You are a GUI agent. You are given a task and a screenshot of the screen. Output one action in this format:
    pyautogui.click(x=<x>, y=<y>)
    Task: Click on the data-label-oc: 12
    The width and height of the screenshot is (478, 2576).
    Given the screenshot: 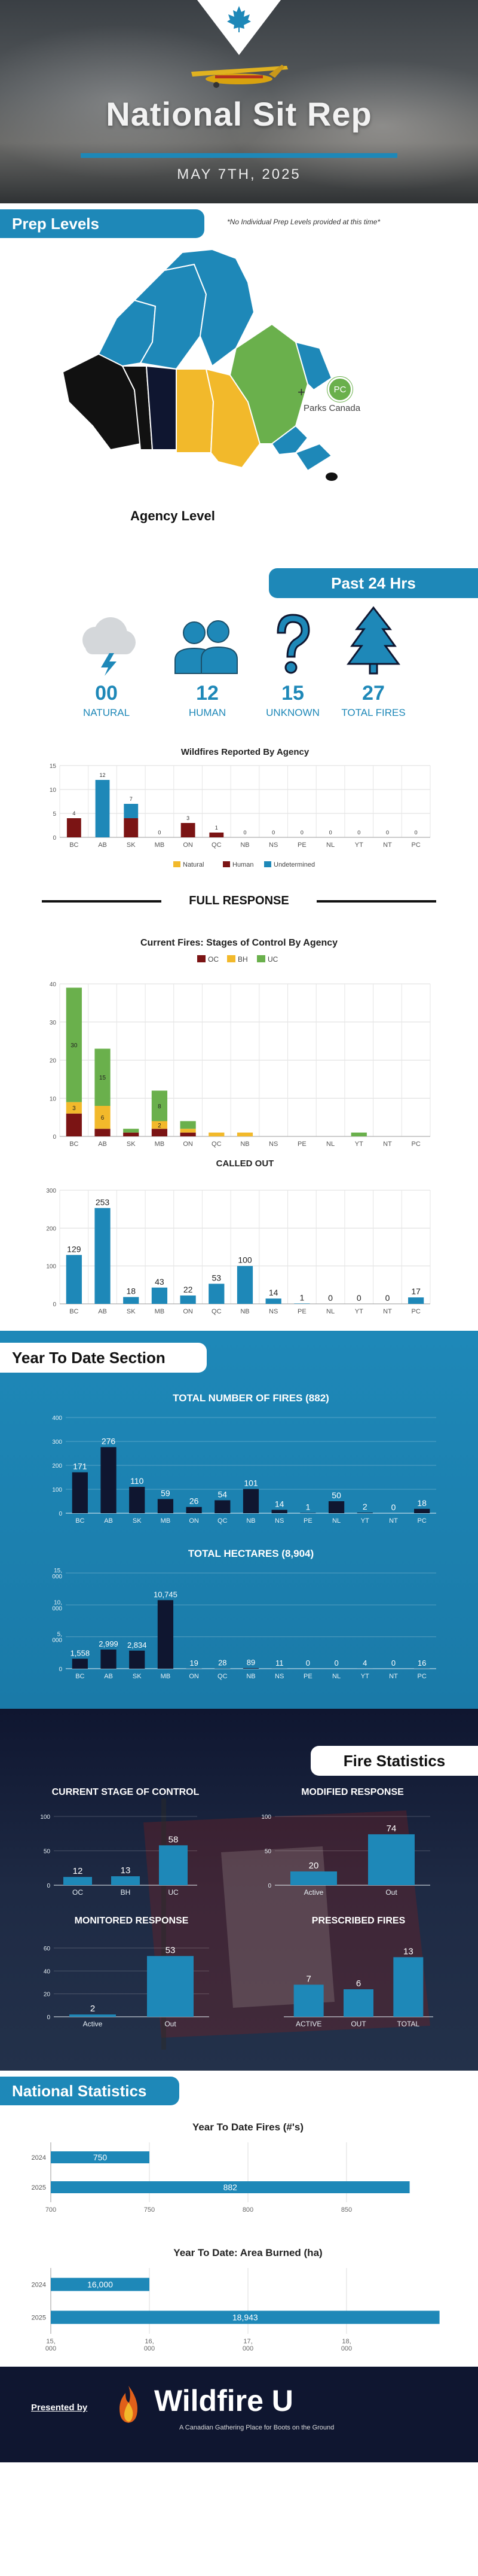 What is the action you would take?
    pyautogui.click(x=78, y=1871)
    